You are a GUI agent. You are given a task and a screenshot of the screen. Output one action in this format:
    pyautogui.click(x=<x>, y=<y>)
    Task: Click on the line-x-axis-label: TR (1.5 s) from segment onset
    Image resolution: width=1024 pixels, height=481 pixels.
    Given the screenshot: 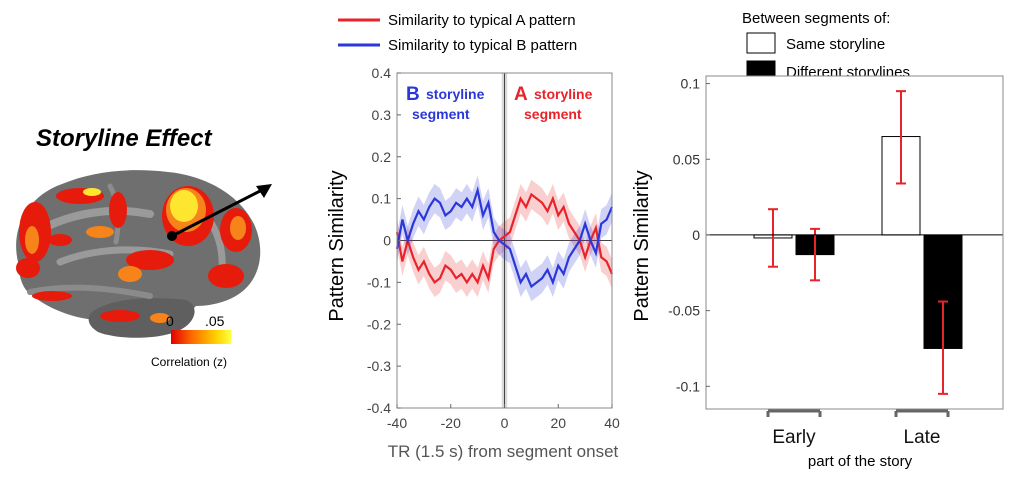 What is the action you would take?
    pyautogui.click(x=503, y=451)
    